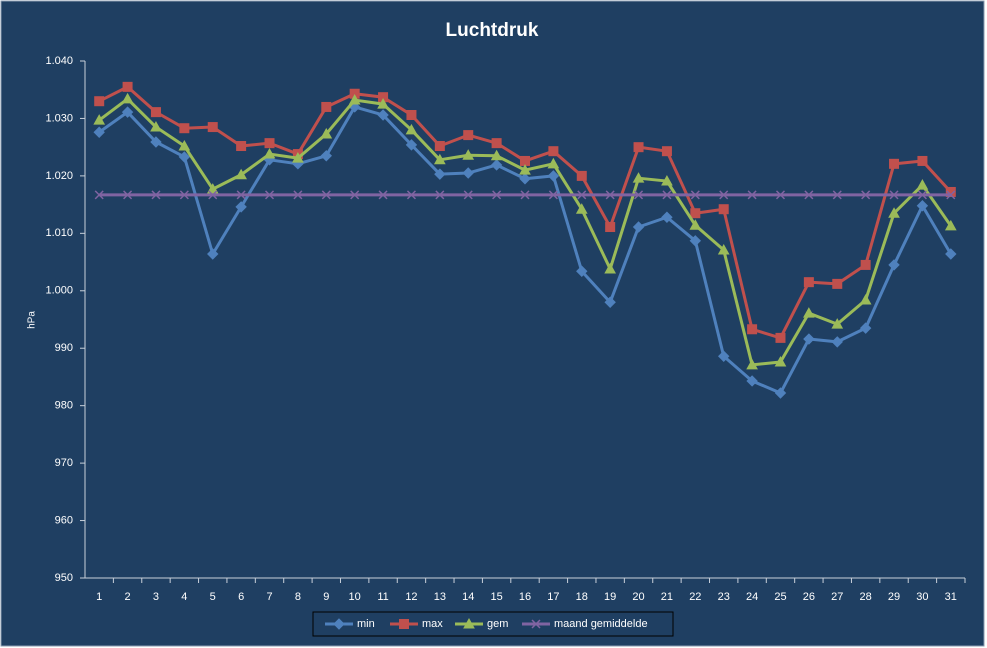 Image resolution: width=987 pixels, height=648 pixels. Describe the element at coordinates (128, 597) in the screenshot. I see `x-tick-label: 2` at that location.